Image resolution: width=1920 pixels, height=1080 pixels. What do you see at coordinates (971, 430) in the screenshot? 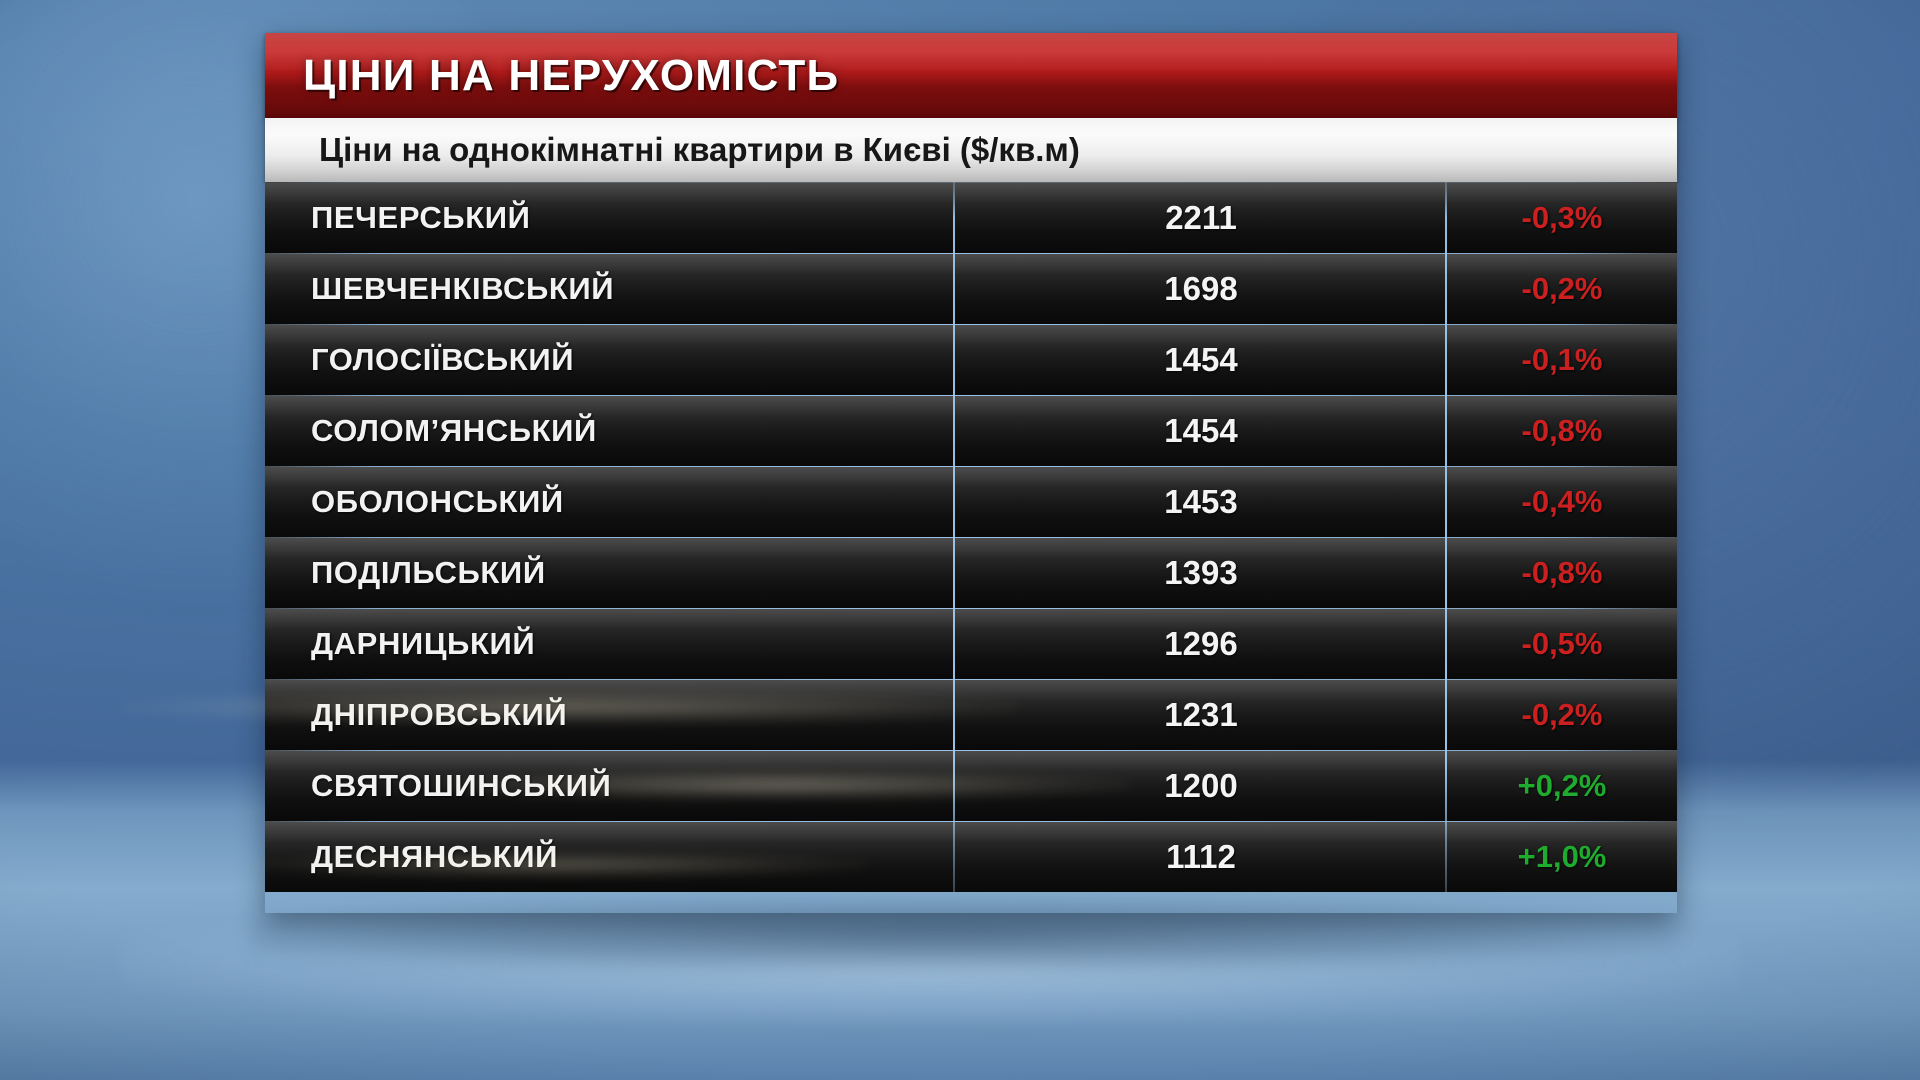
I see `table-row: СОЛОМ’ЯНСЬКИЙ 1454 -0,8%` at bounding box center [971, 430].